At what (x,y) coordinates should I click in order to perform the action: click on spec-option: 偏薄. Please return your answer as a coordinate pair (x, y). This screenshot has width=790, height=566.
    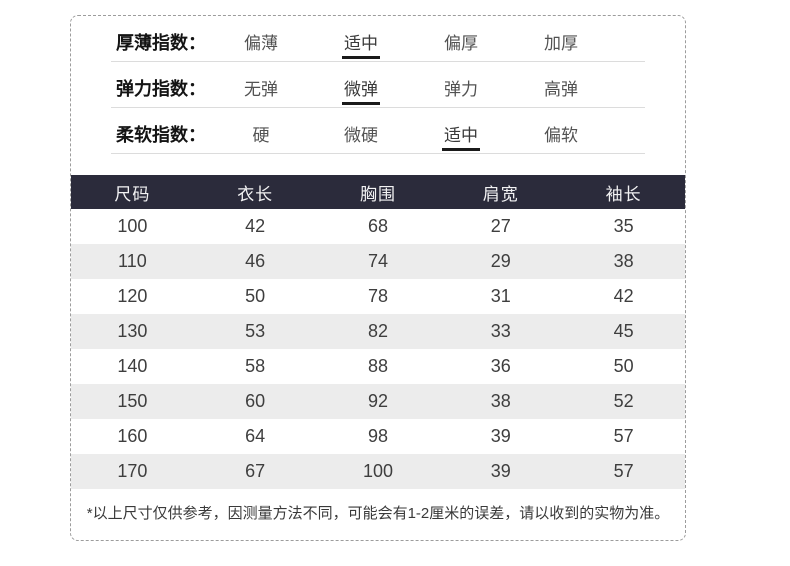
    Looking at the image, I should click on (261, 43).